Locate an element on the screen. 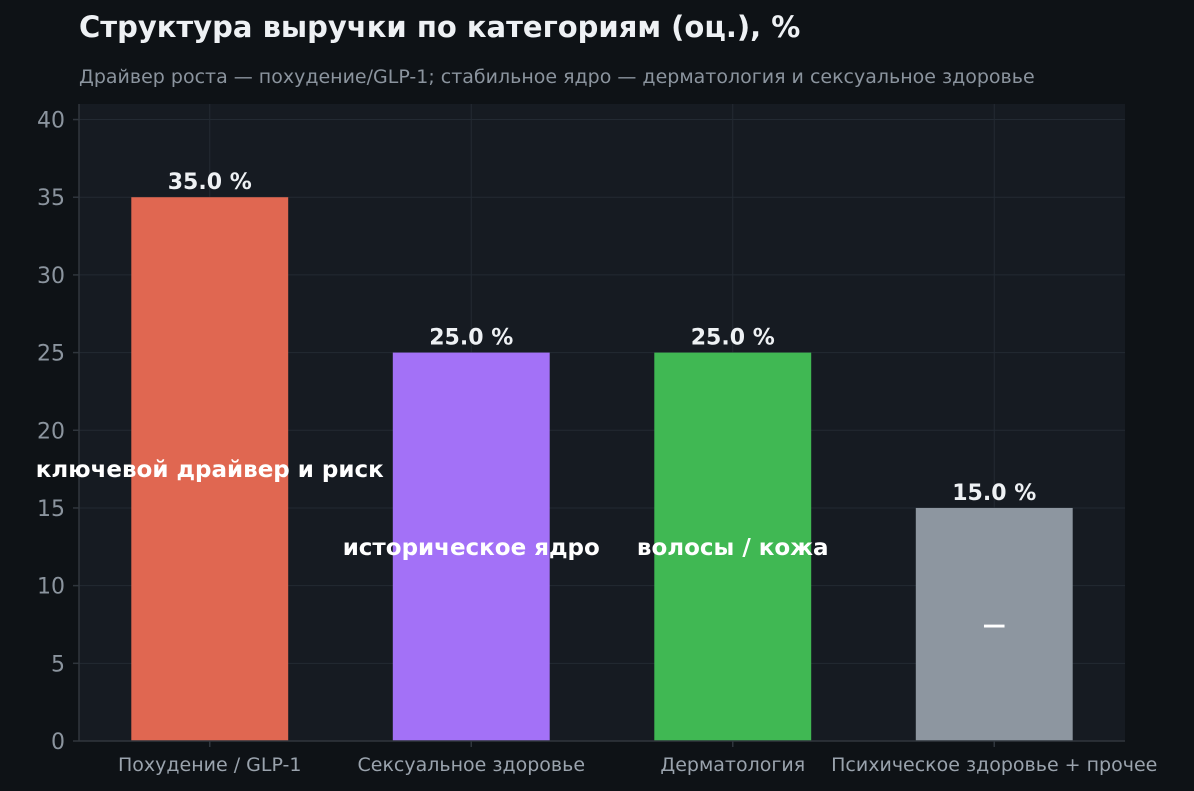 This screenshot has width=1194, height=791. y-tick-label: 5 is located at coordinates (58, 664).